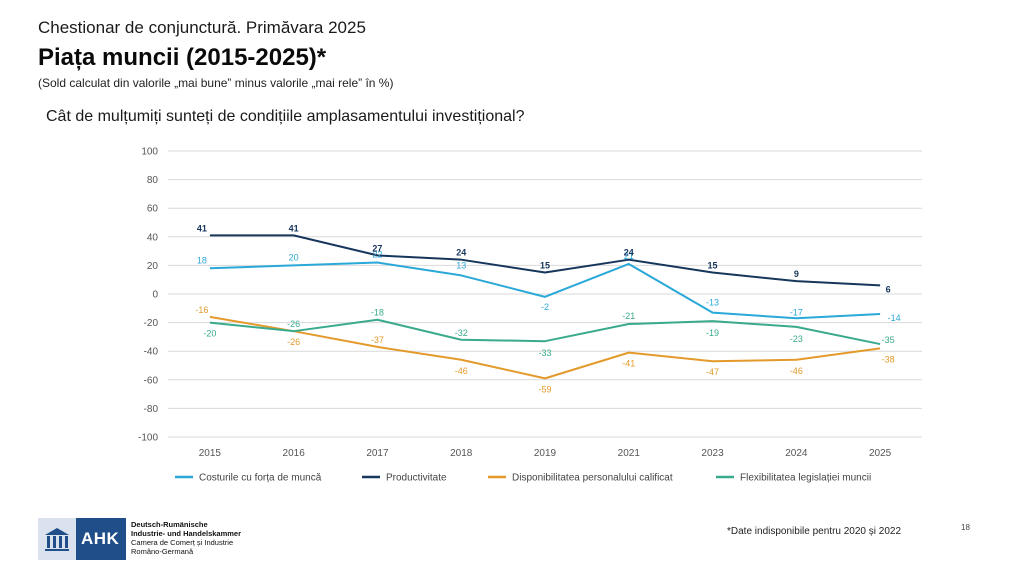 Image resolution: width=1024 pixels, height=576 pixels. Describe the element at coordinates (545, 453) in the screenshot. I see `x-tick-label: 2019` at that location.